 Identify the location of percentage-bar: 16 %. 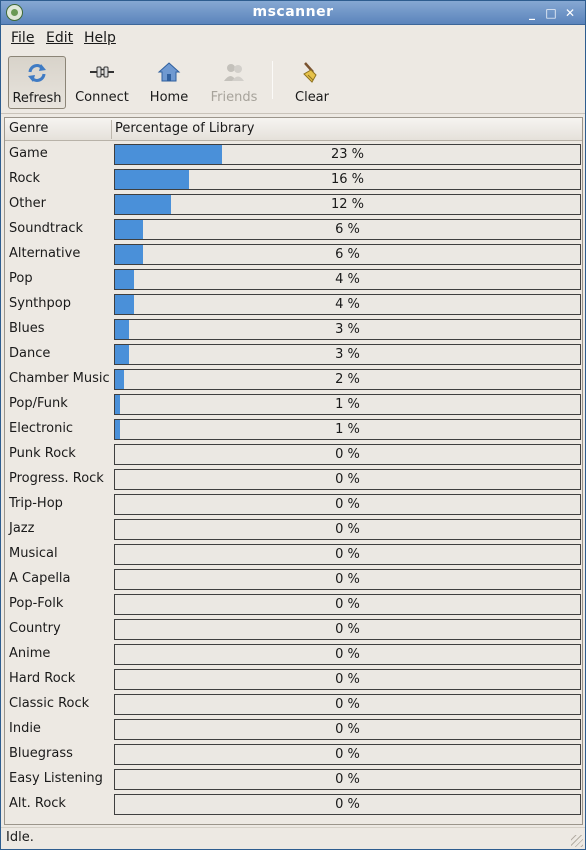
(347, 179).